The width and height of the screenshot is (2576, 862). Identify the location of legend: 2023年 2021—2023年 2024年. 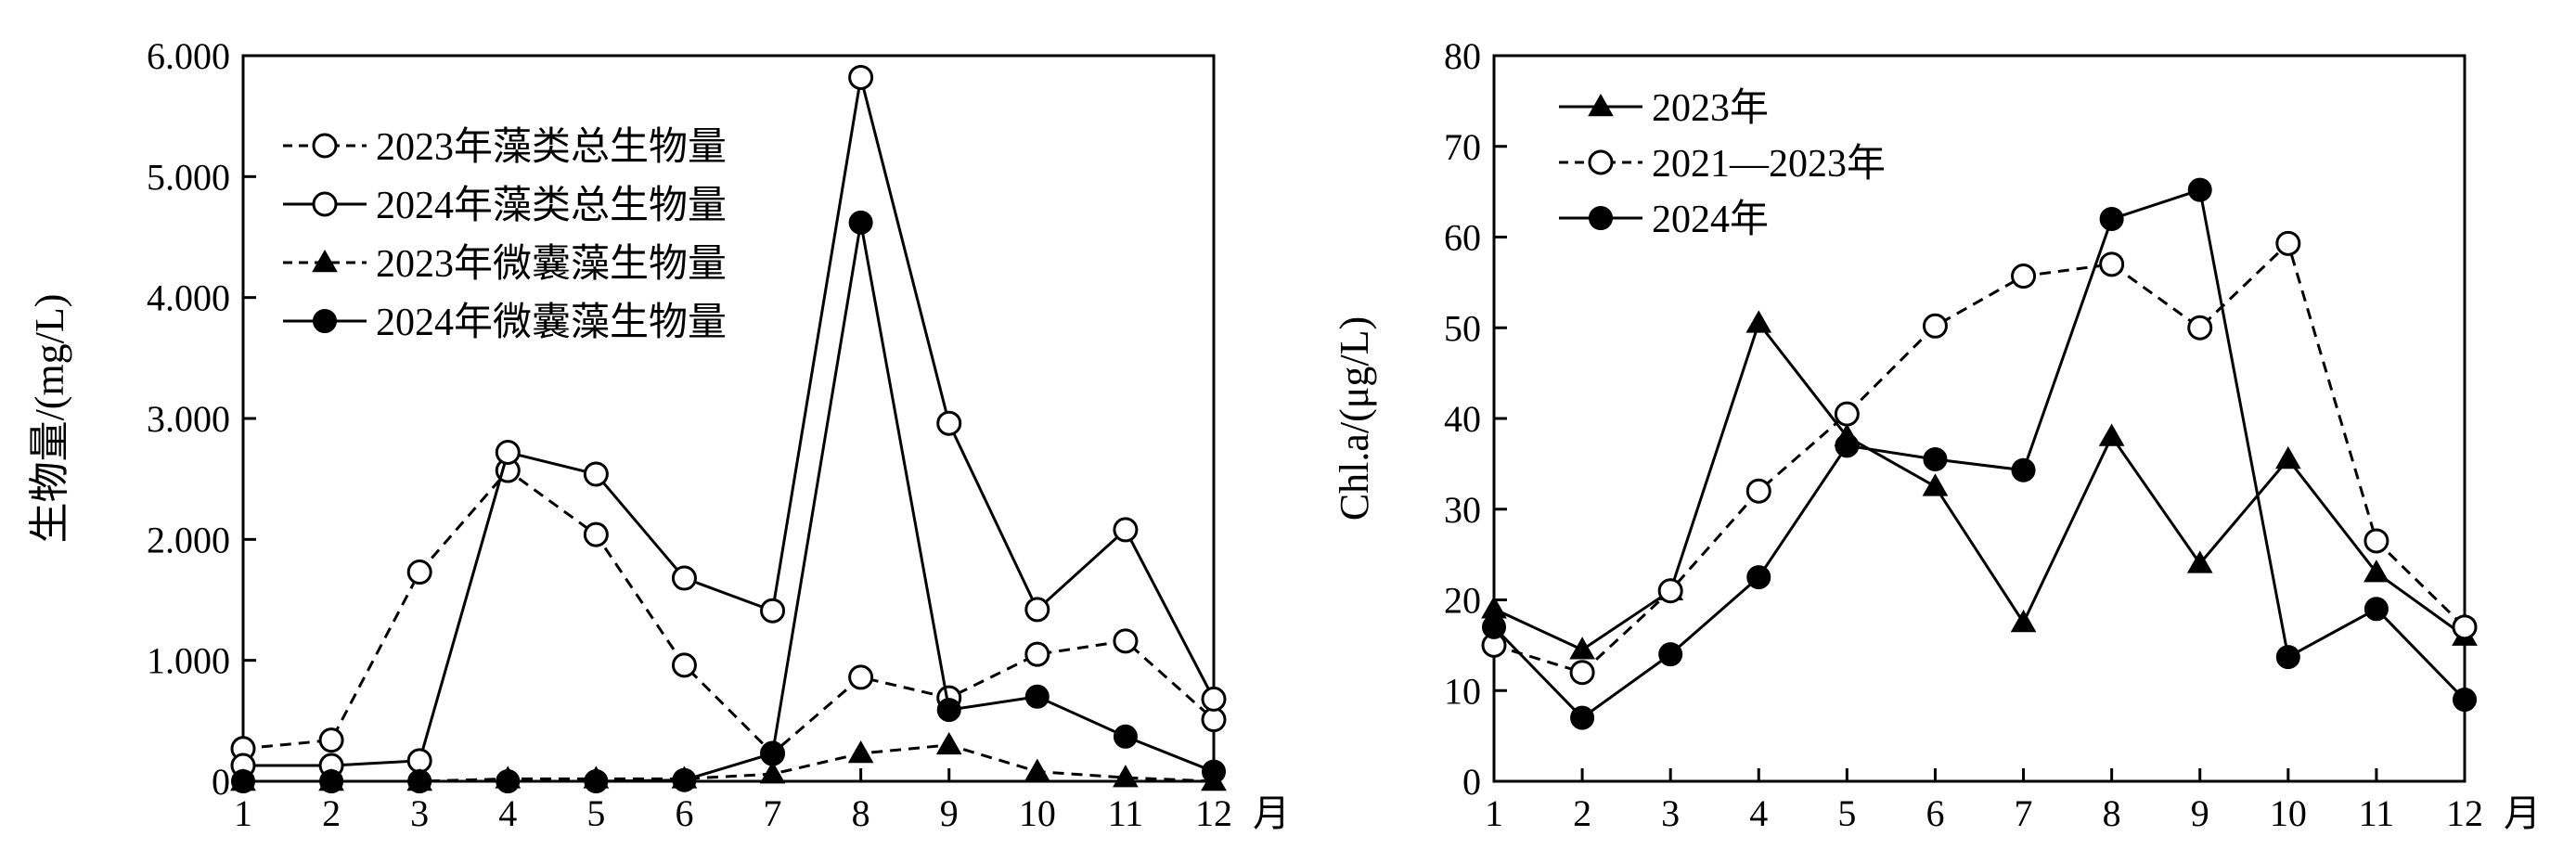
(1723, 163).